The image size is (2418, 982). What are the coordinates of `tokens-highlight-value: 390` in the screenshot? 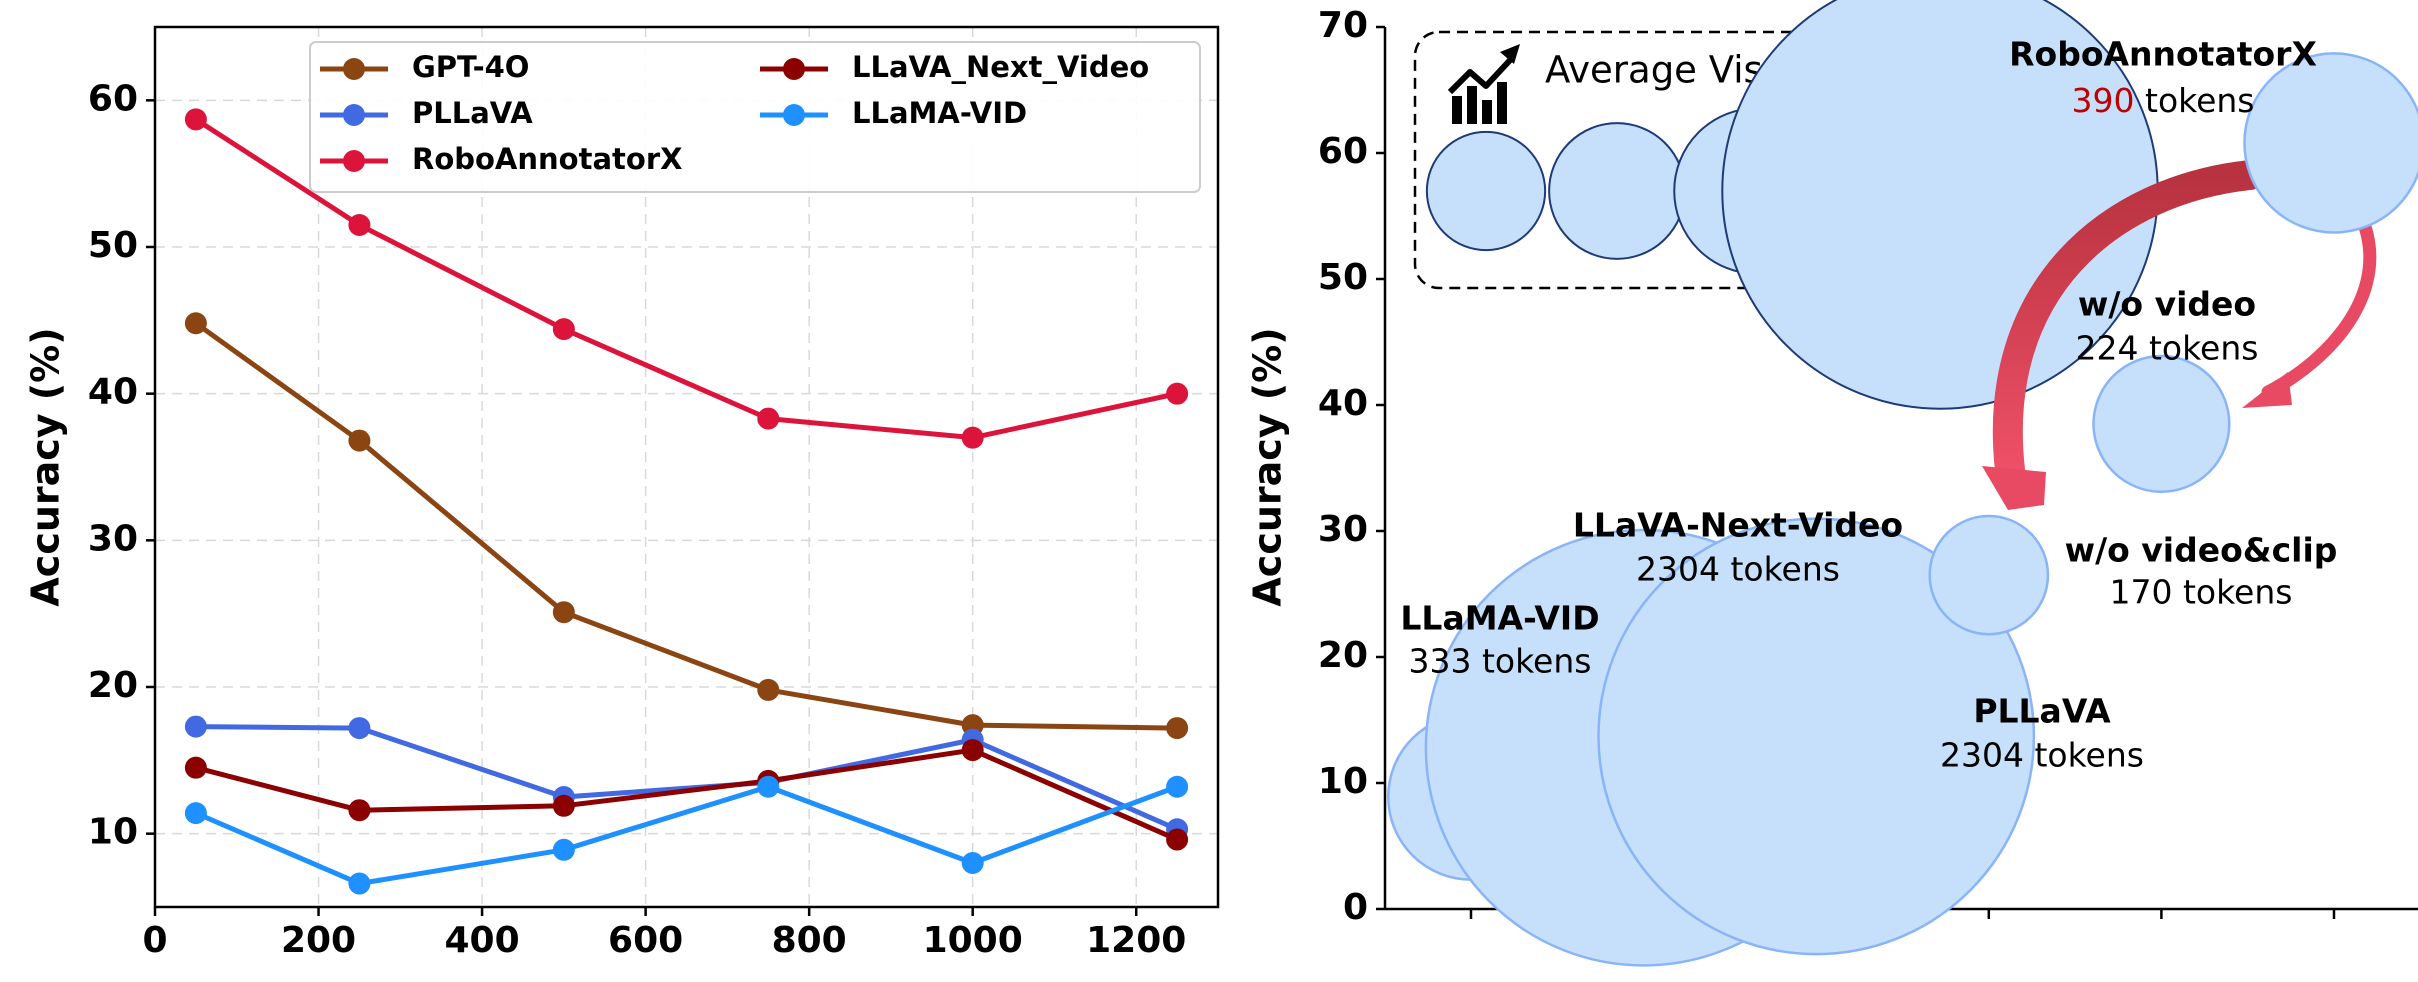 It's located at (2103, 100).